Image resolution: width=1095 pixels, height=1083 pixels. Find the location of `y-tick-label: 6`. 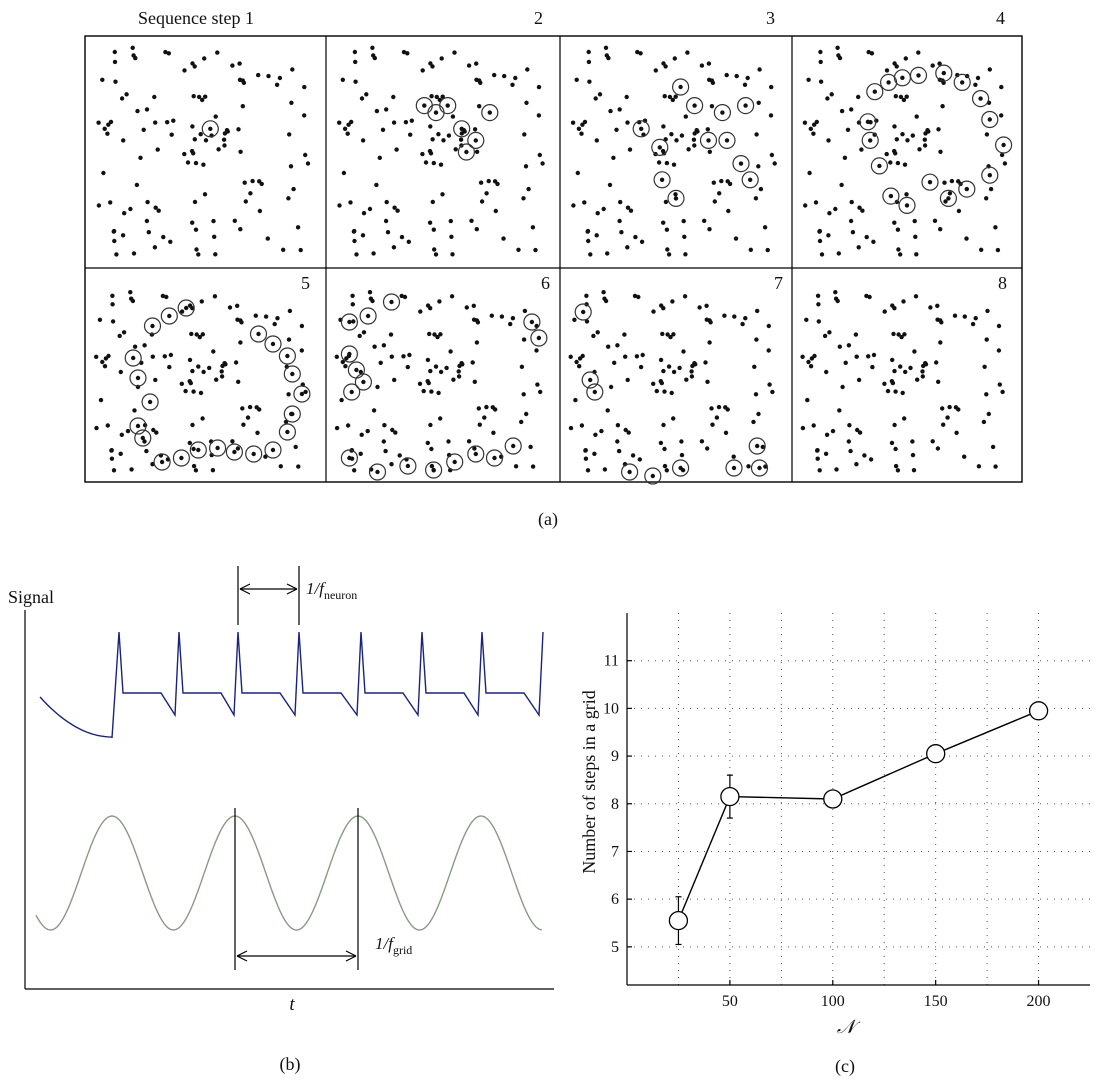

y-tick-label: 6 is located at coordinates (615, 899).